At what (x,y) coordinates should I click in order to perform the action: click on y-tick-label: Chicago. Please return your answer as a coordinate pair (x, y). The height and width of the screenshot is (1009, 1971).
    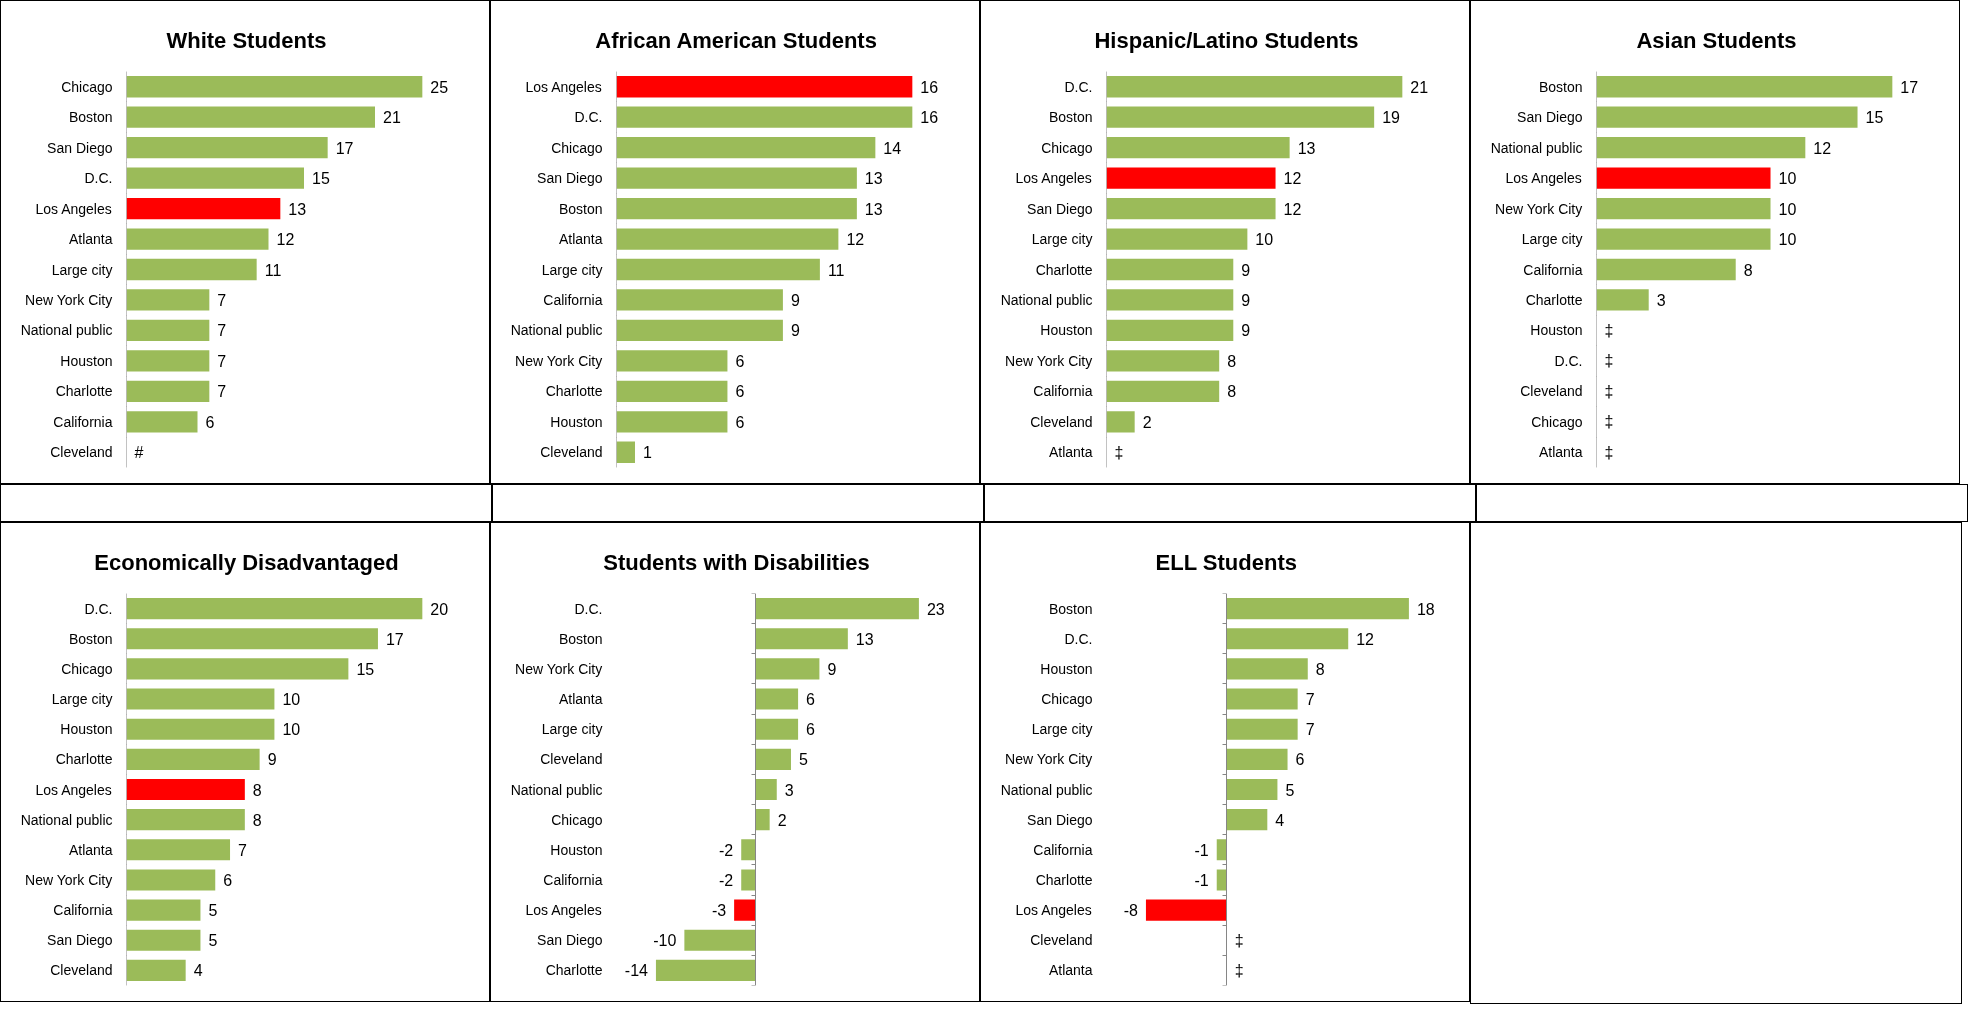
    Looking at the image, I should click on (1067, 147).